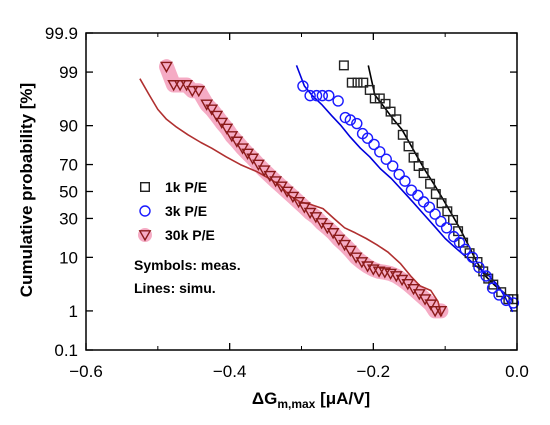  Describe the element at coordinates (517, 371) in the screenshot. I see `x-tick-label: 0.0` at that location.